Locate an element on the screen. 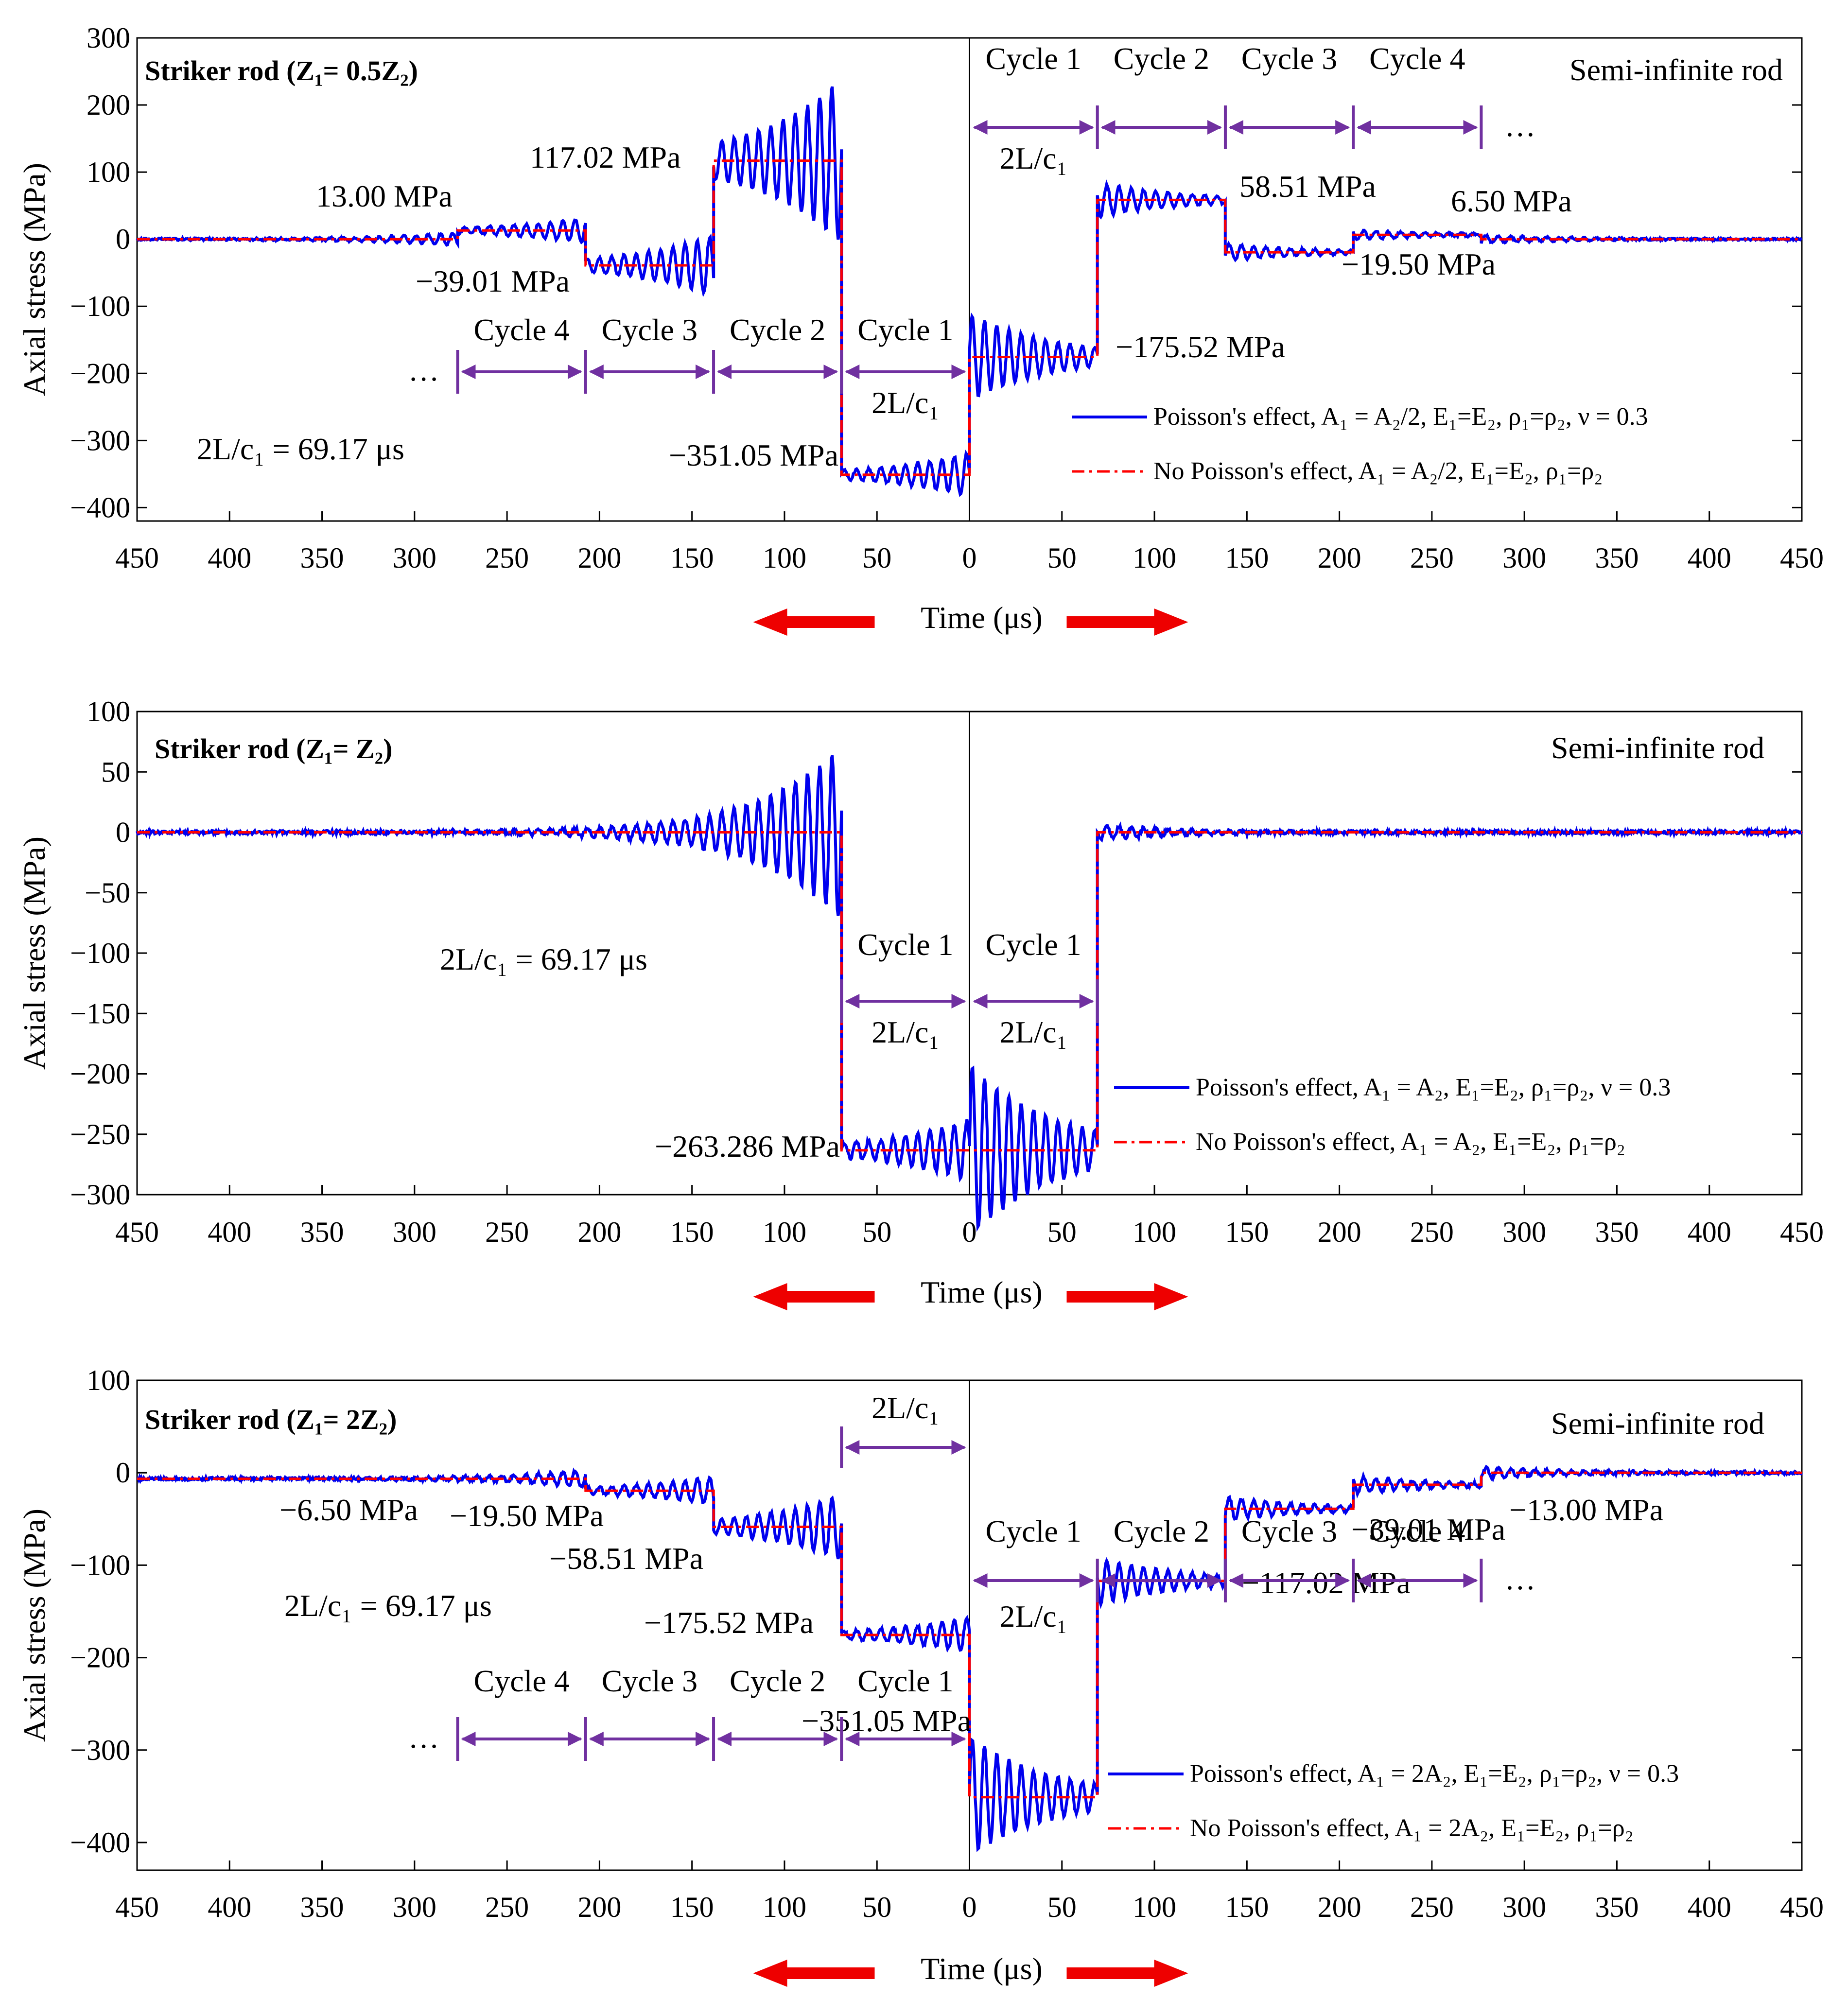  striker-rod-title: Striker rod (Z₁= Z₂) is located at coordinates (273, 749).